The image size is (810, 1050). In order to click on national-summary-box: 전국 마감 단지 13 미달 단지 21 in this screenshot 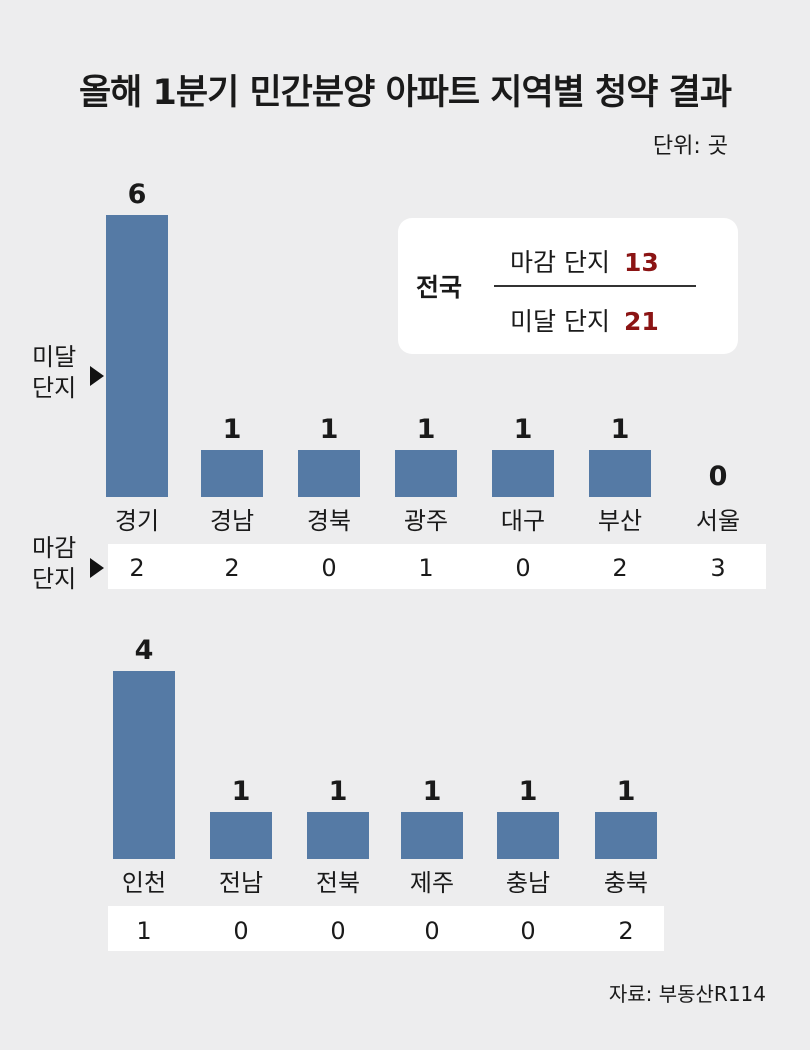, I will do `click(568, 286)`.